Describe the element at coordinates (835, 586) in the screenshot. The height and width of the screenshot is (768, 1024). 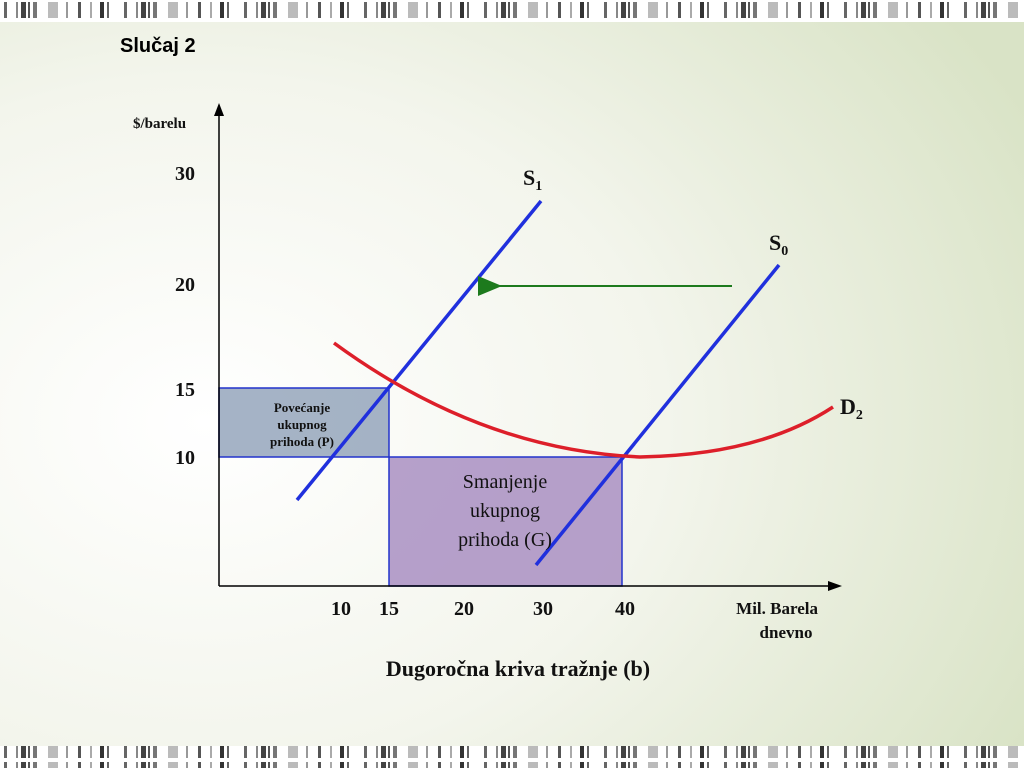
I see `x-arrow` at that location.